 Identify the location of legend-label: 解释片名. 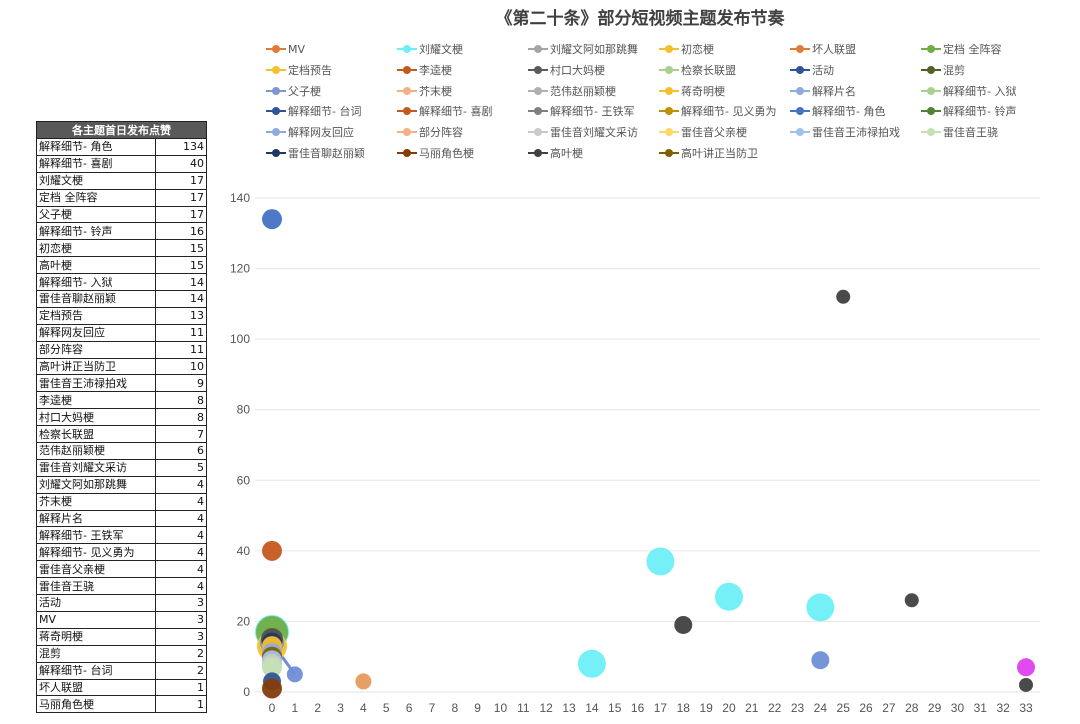
(834, 91).